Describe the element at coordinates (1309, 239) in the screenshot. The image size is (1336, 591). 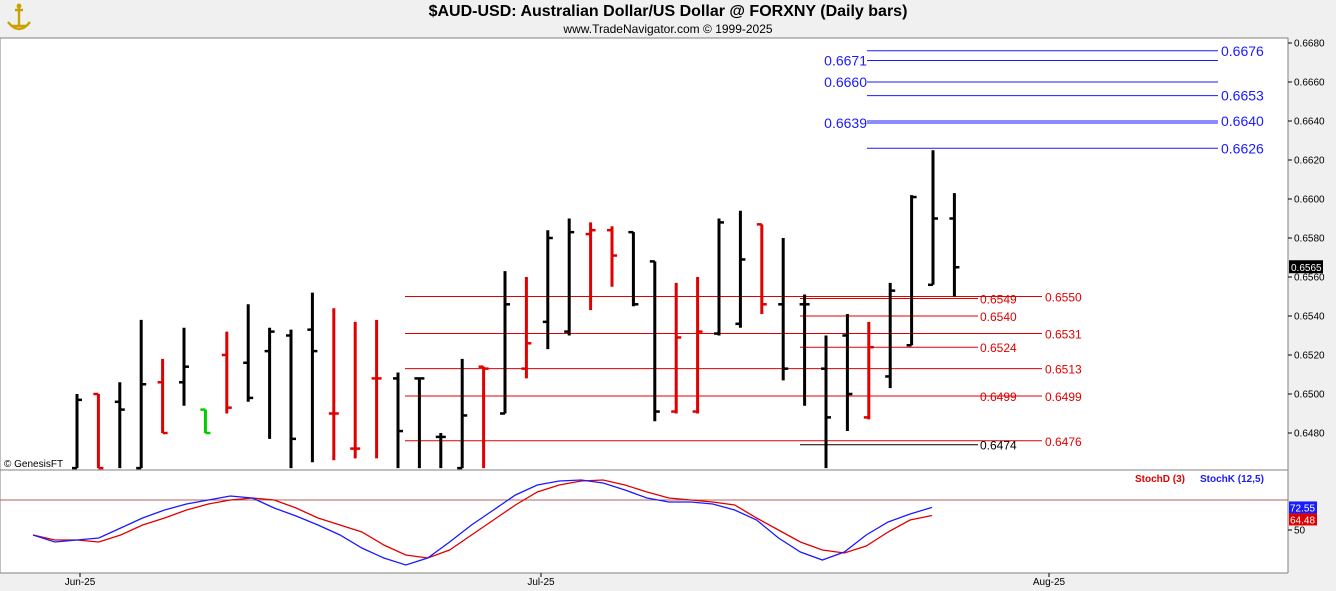
I see `y-tick-label: 0.6580` at that location.